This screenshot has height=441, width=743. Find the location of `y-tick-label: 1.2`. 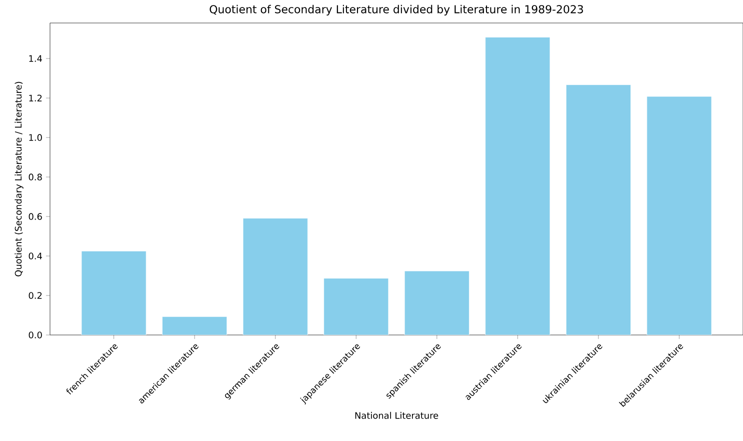

y-tick-label: 1.2 is located at coordinates (35, 98).